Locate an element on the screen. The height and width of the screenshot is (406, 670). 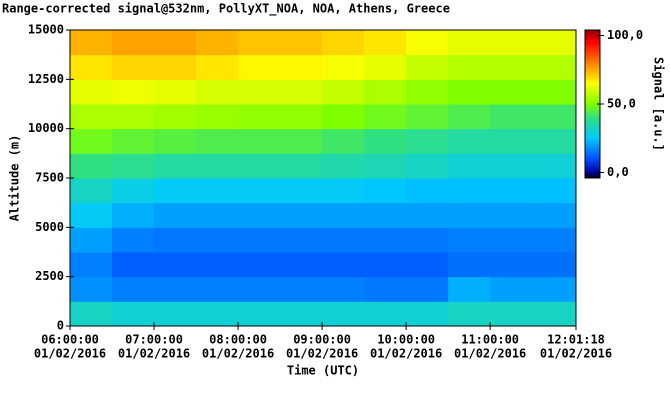
colorbar-label: Signal [a.u.] is located at coordinates (659, 104).